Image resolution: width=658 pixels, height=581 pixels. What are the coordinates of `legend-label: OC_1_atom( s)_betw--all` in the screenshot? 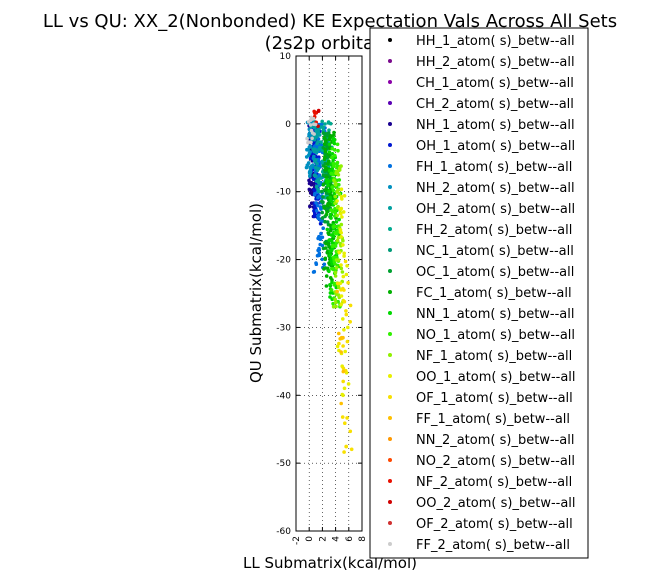 It's located at (495, 272).